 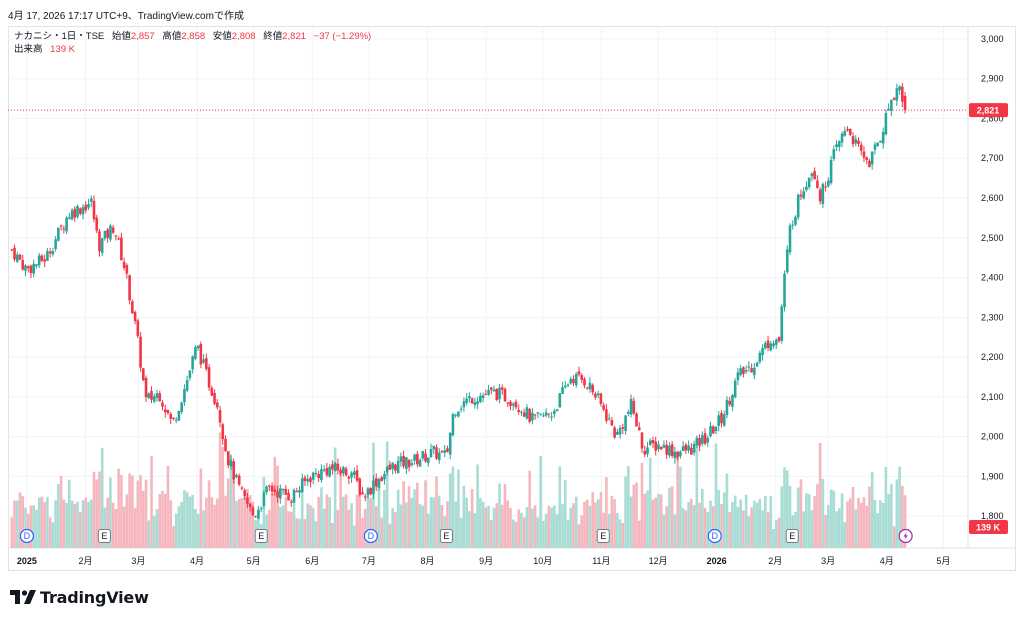 What do you see at coordinates (59, 36) in the screenshot?
I see `legend-symbol: ナカニシ・1日・TSE` at bounding box center [59, 36].